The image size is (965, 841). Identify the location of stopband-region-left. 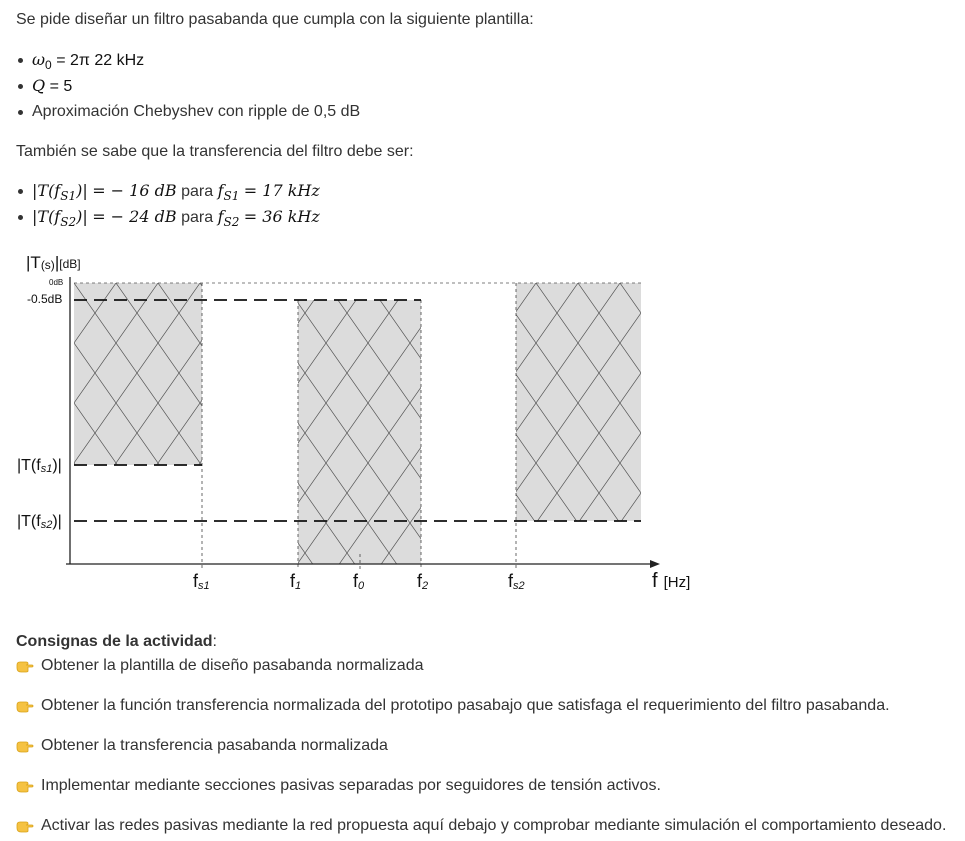
(138, 374).